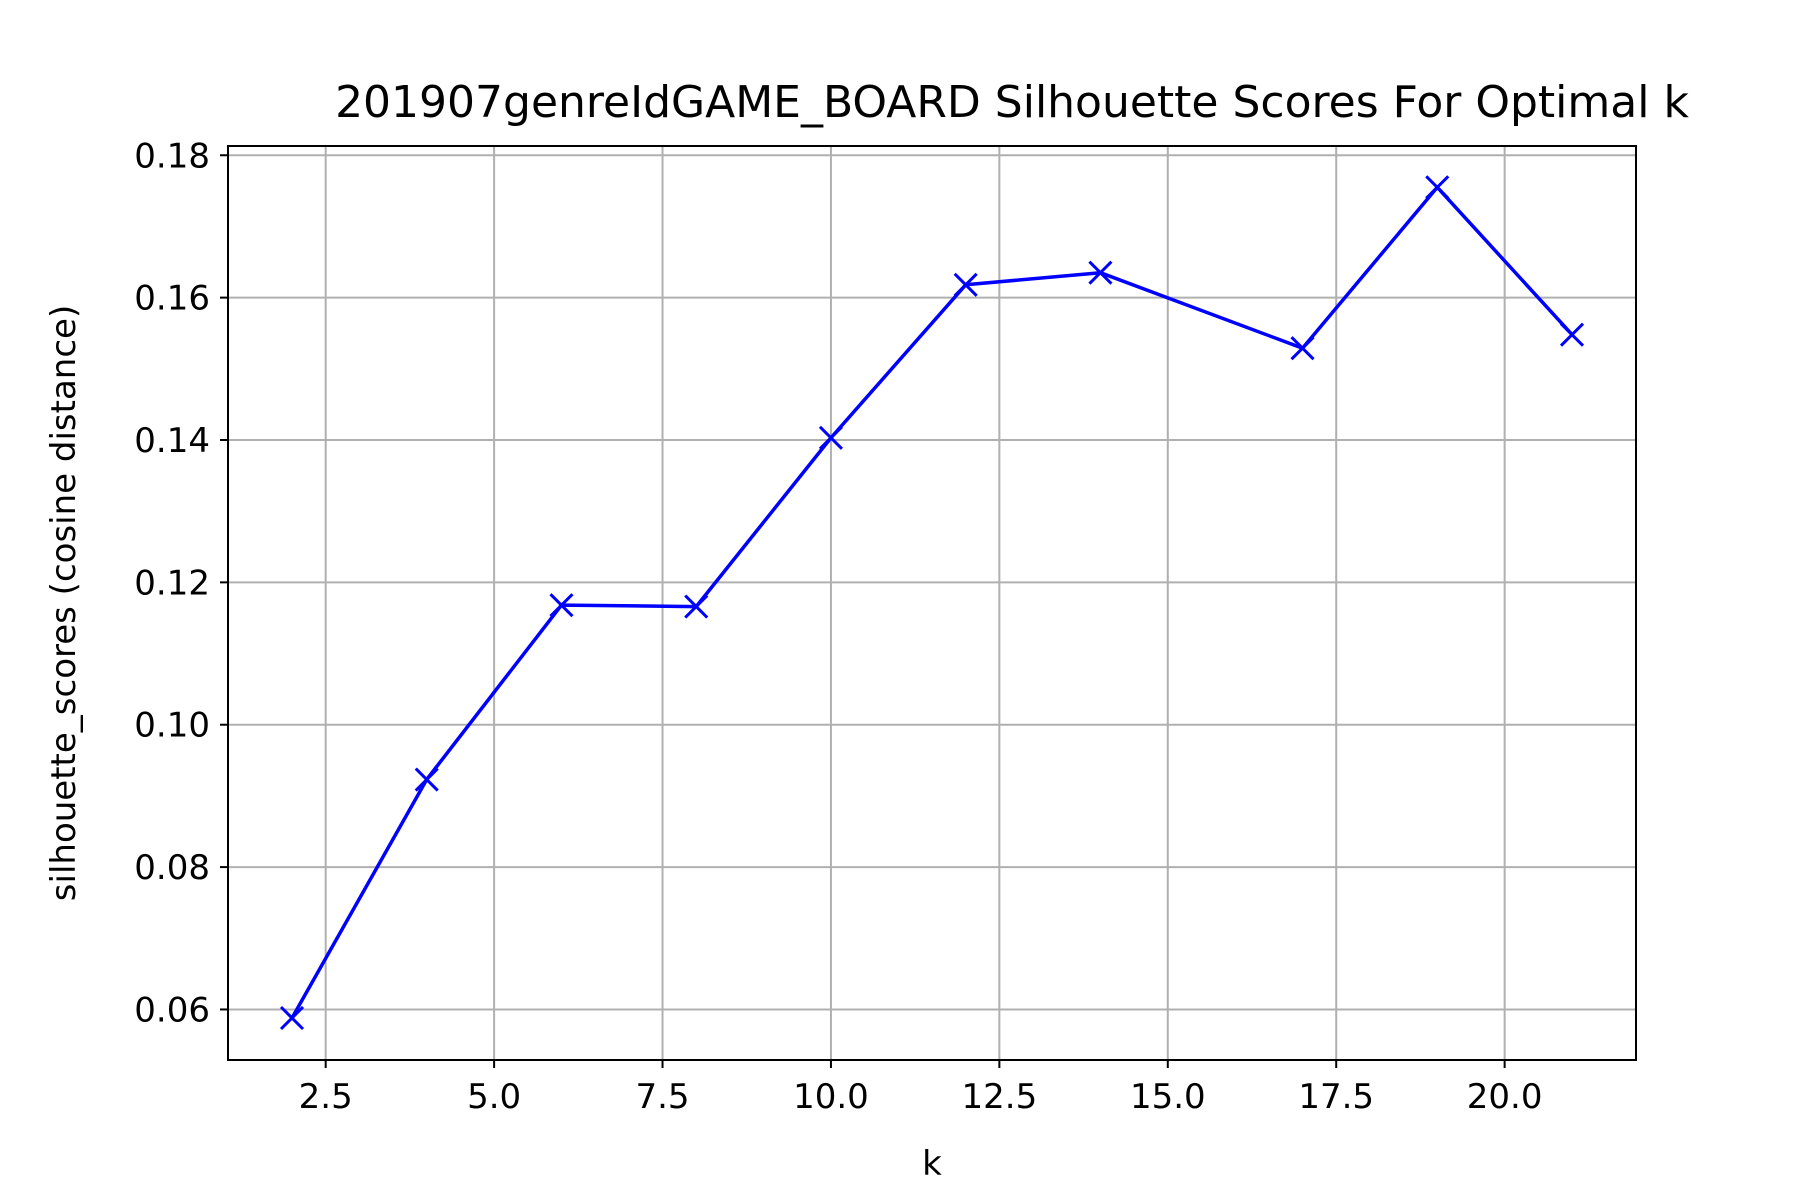 The image size is (1800, 1200). Describe the element at coordinates (932, 1164) in the screenshot. I see `x-axis-label: k` at that location.